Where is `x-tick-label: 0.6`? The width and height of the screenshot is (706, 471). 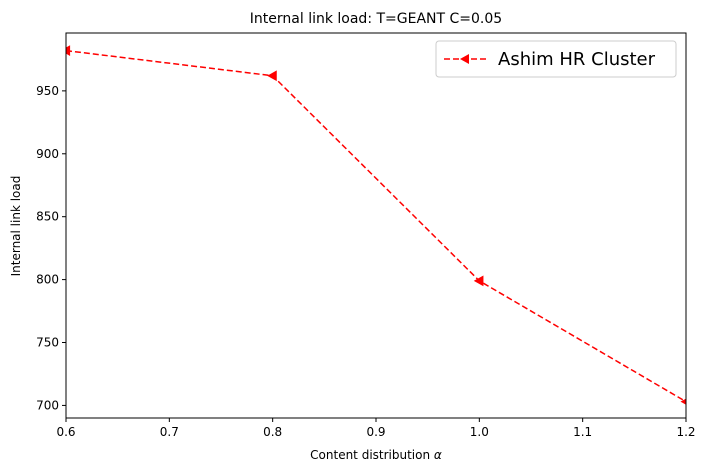 x-tick-label: 0.6 is located at coordinates (65, 432).